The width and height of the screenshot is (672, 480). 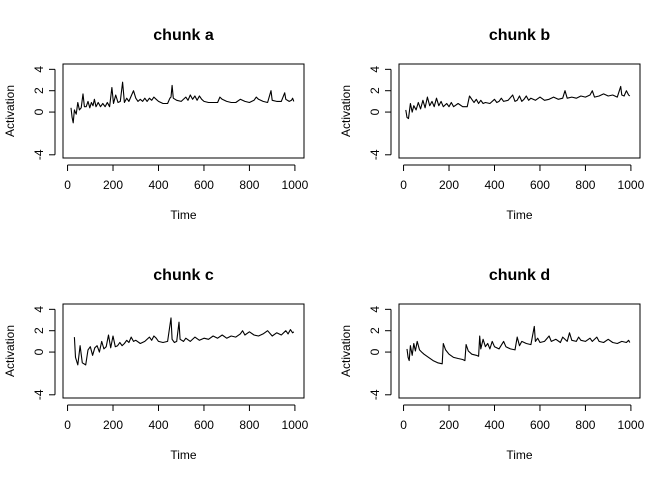 What do you see at coordinates (520, 35) in the screenshot?
I see `panel-title: chunk b` at bounding box center [520, 35].